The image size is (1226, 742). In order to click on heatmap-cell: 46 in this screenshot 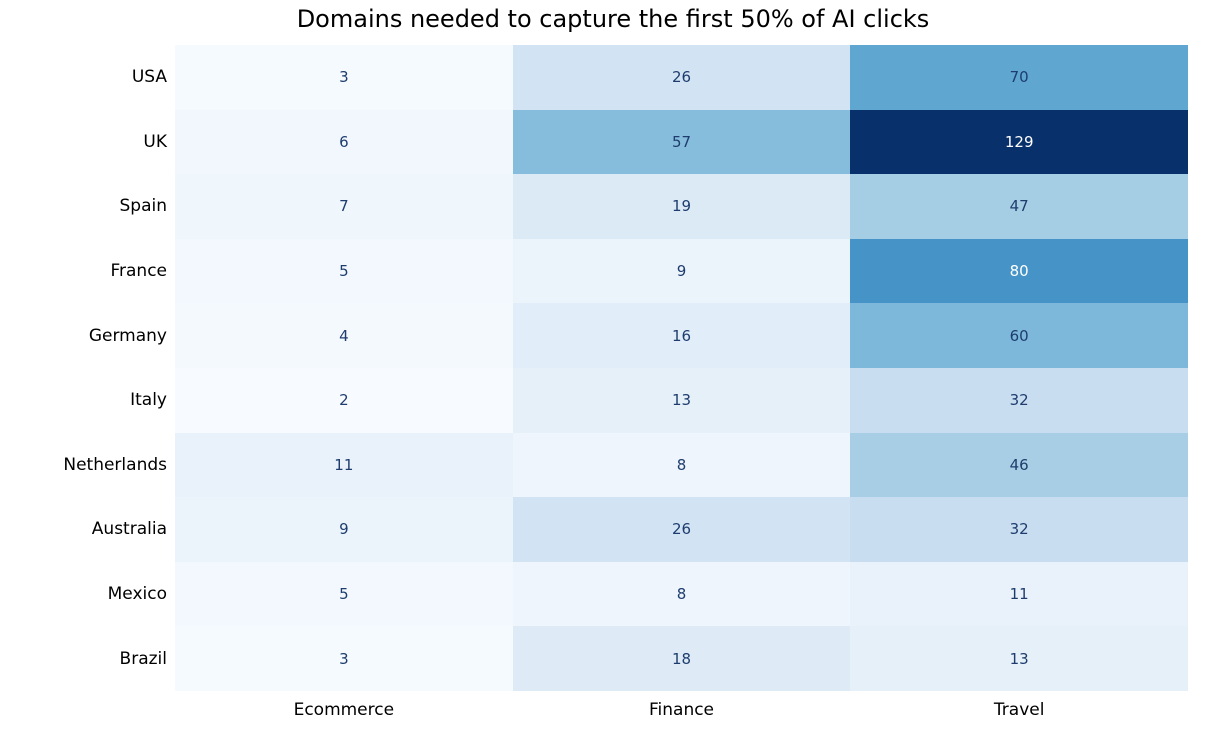, I will do `click(1019, 465)`.